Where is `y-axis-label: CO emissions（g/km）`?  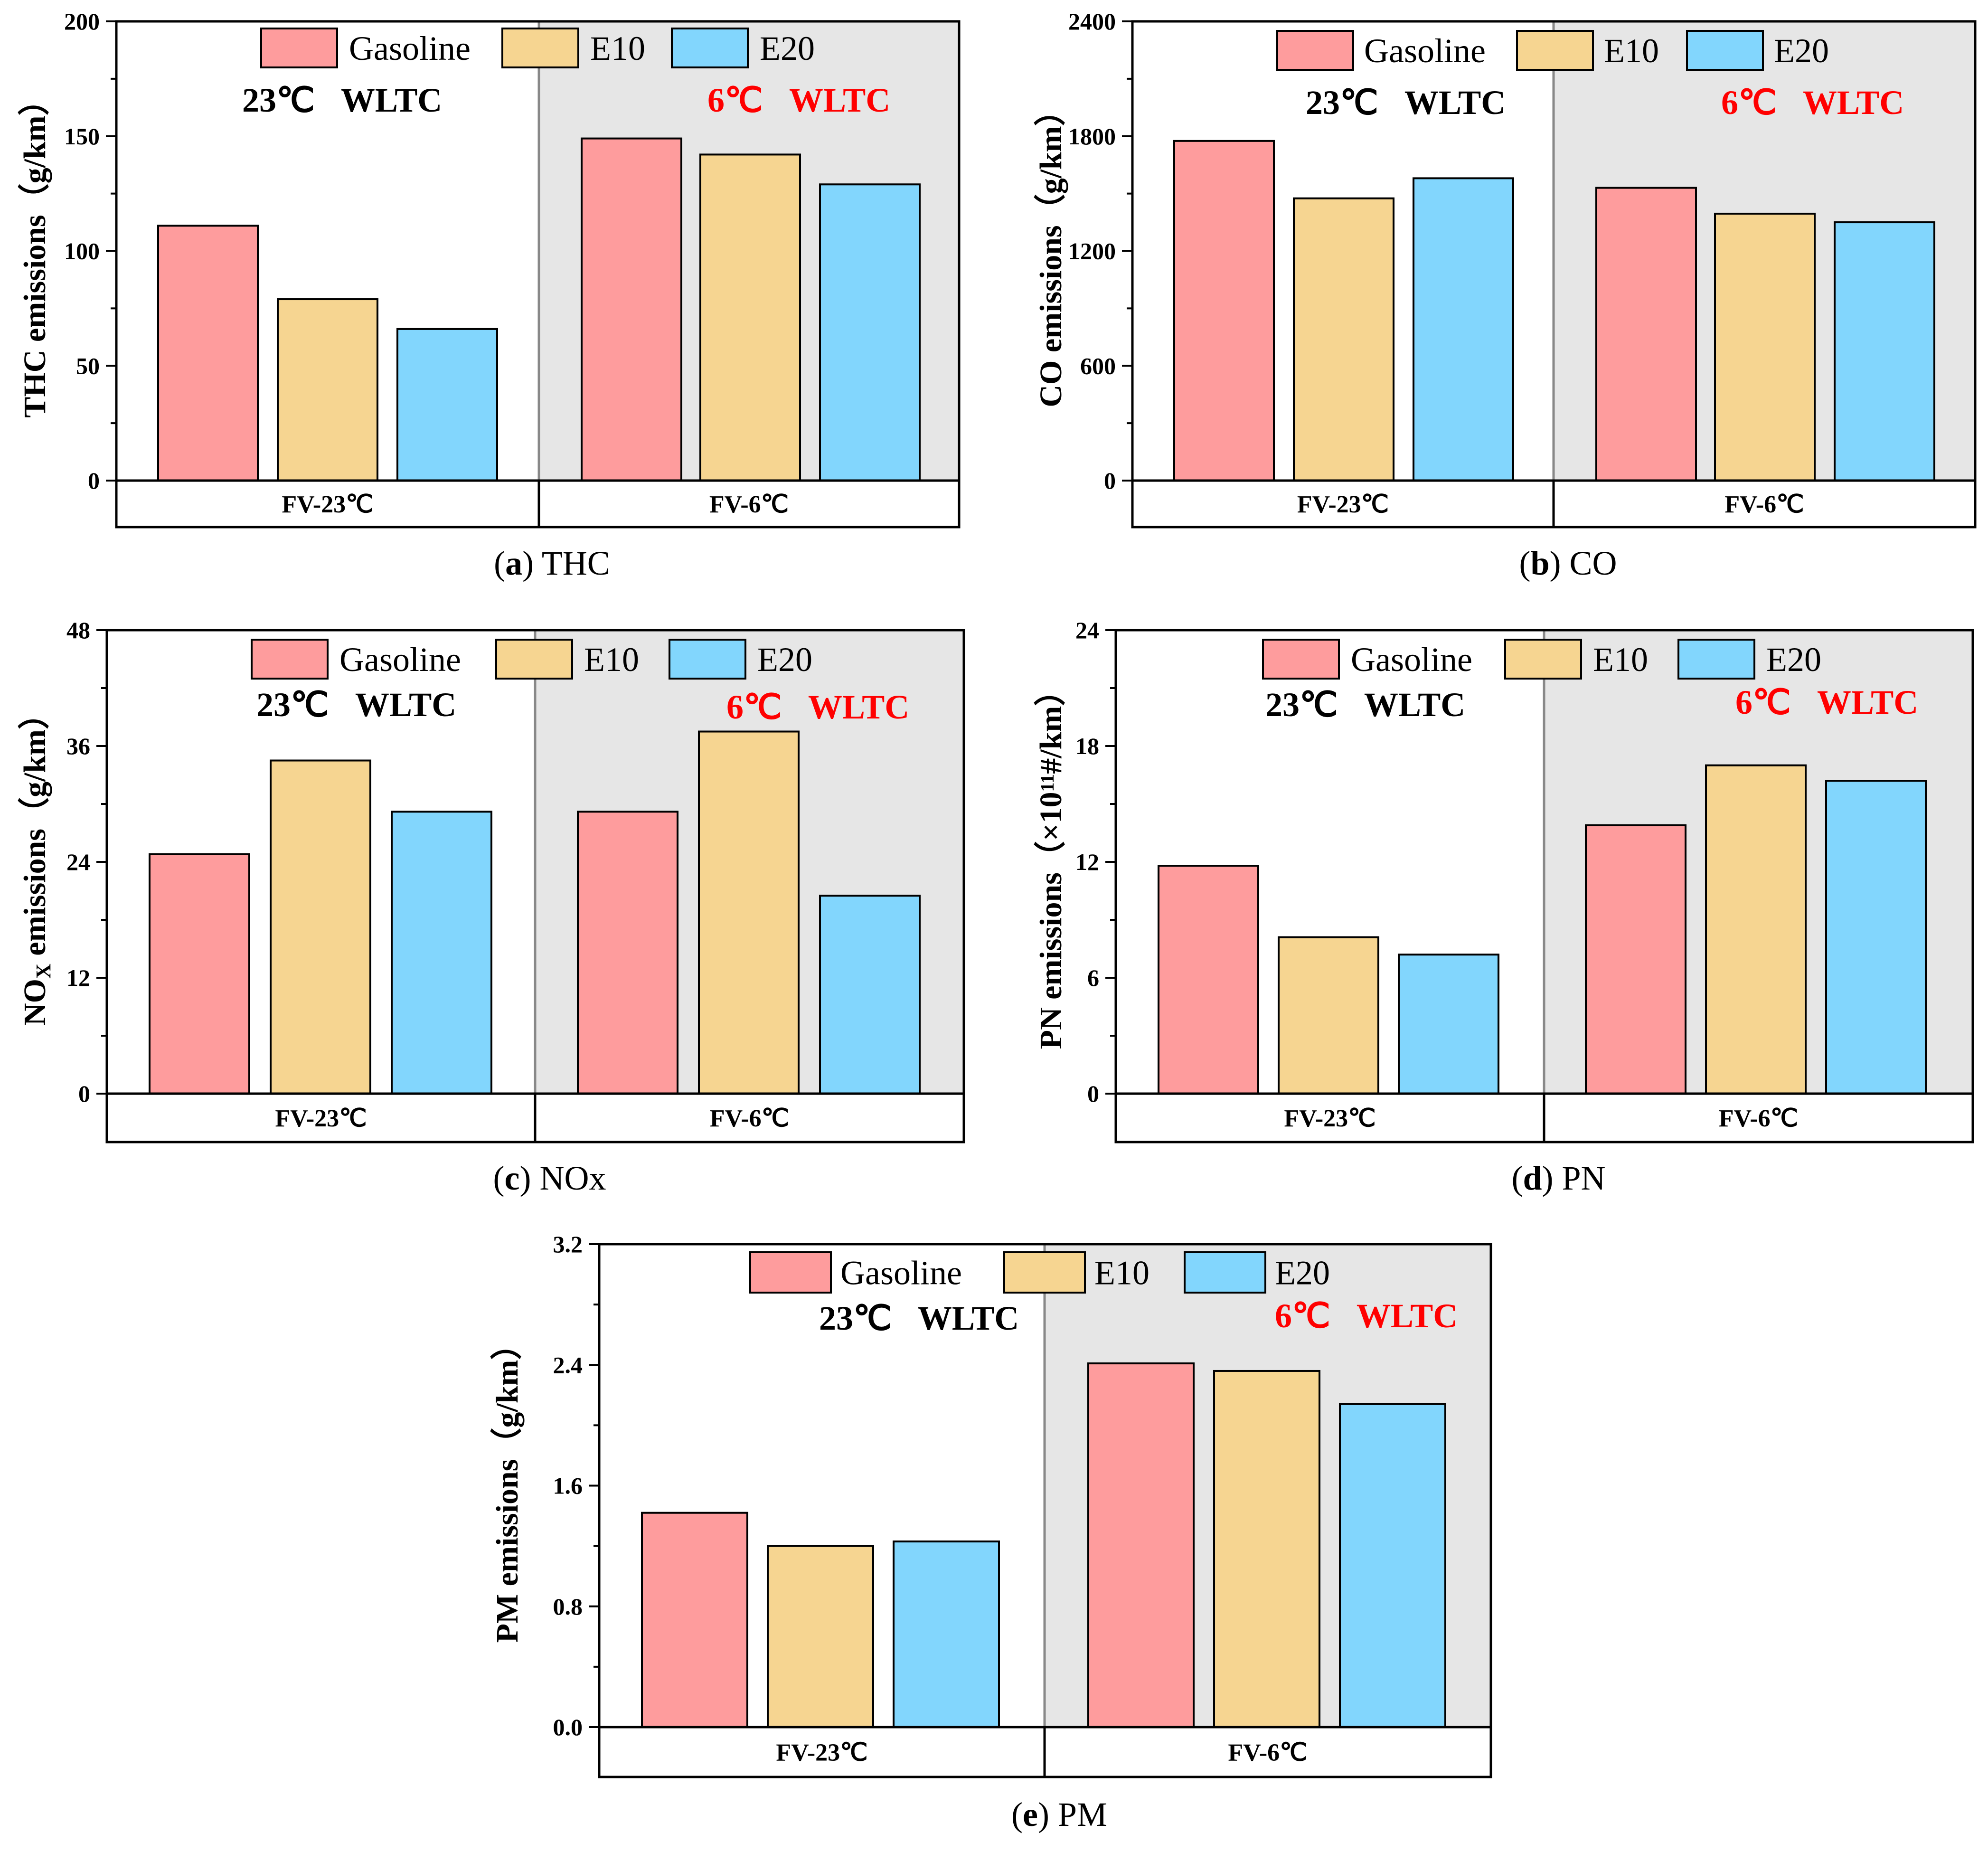 y-axis-label: CO emissions（g/km） is located at coordinates (1050, 250).